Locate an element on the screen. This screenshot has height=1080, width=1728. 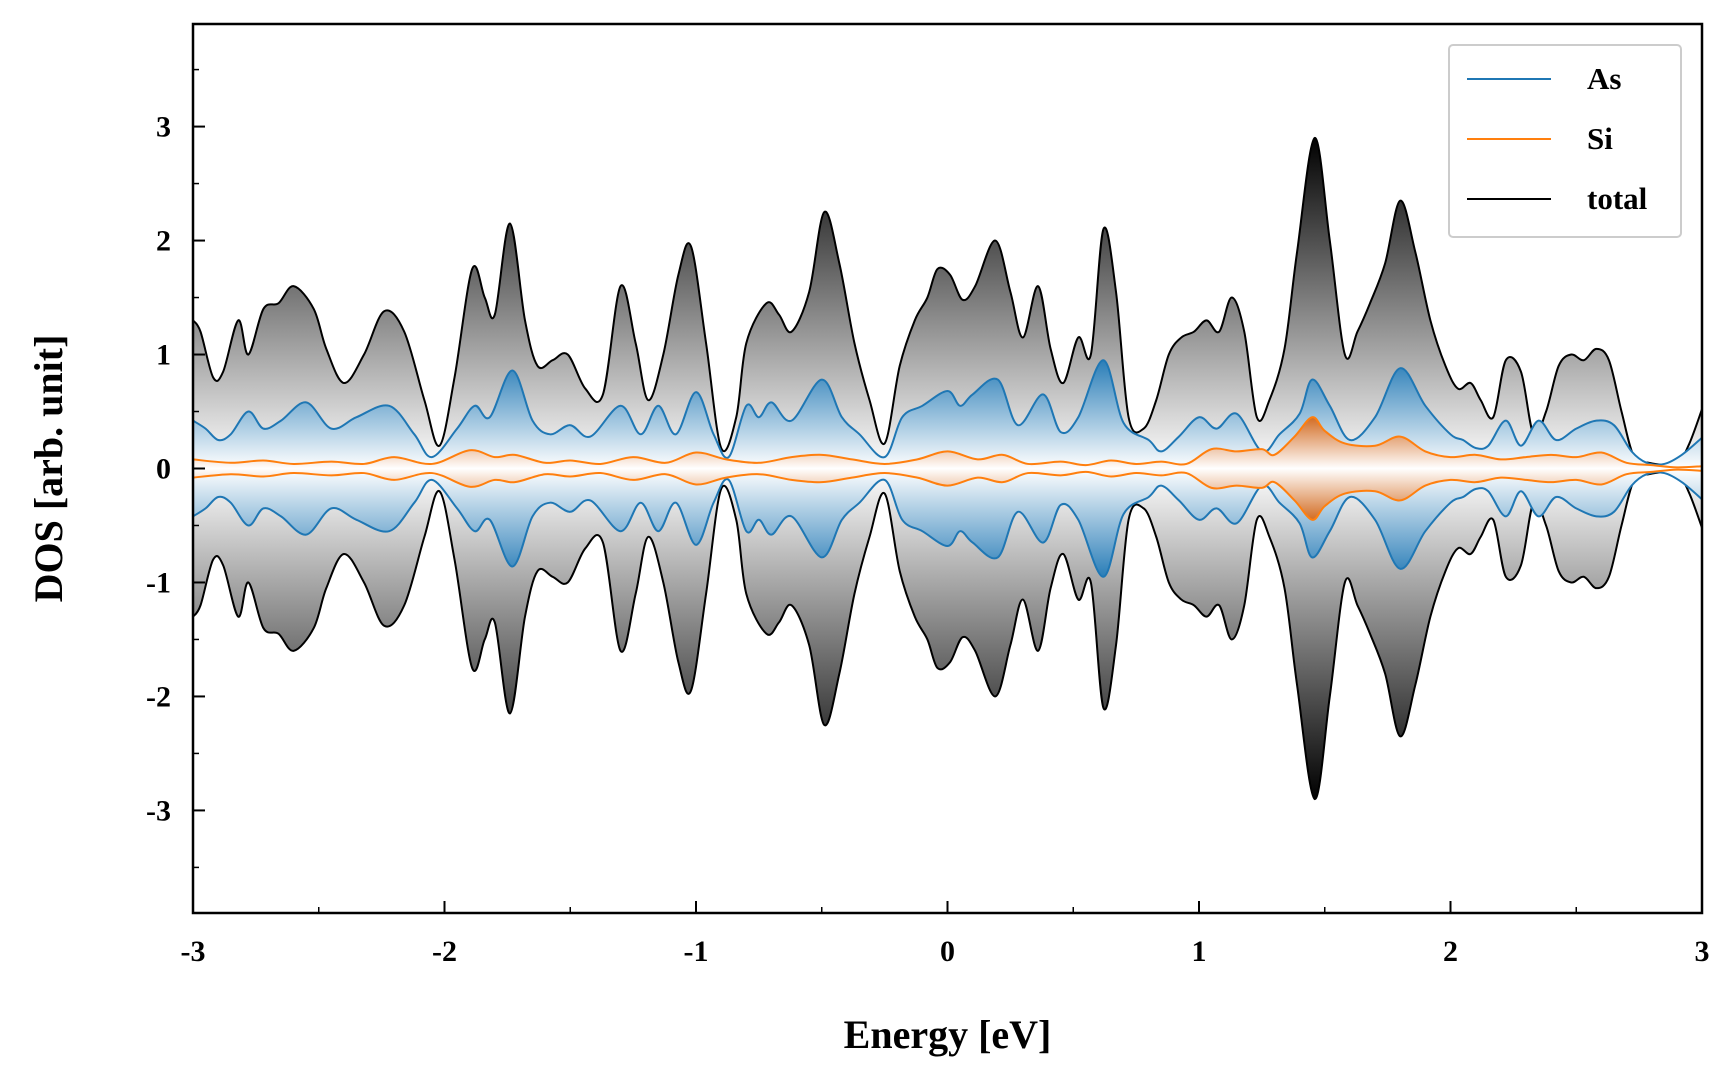
legend: As Si total is located at coordinates (1565, 141).